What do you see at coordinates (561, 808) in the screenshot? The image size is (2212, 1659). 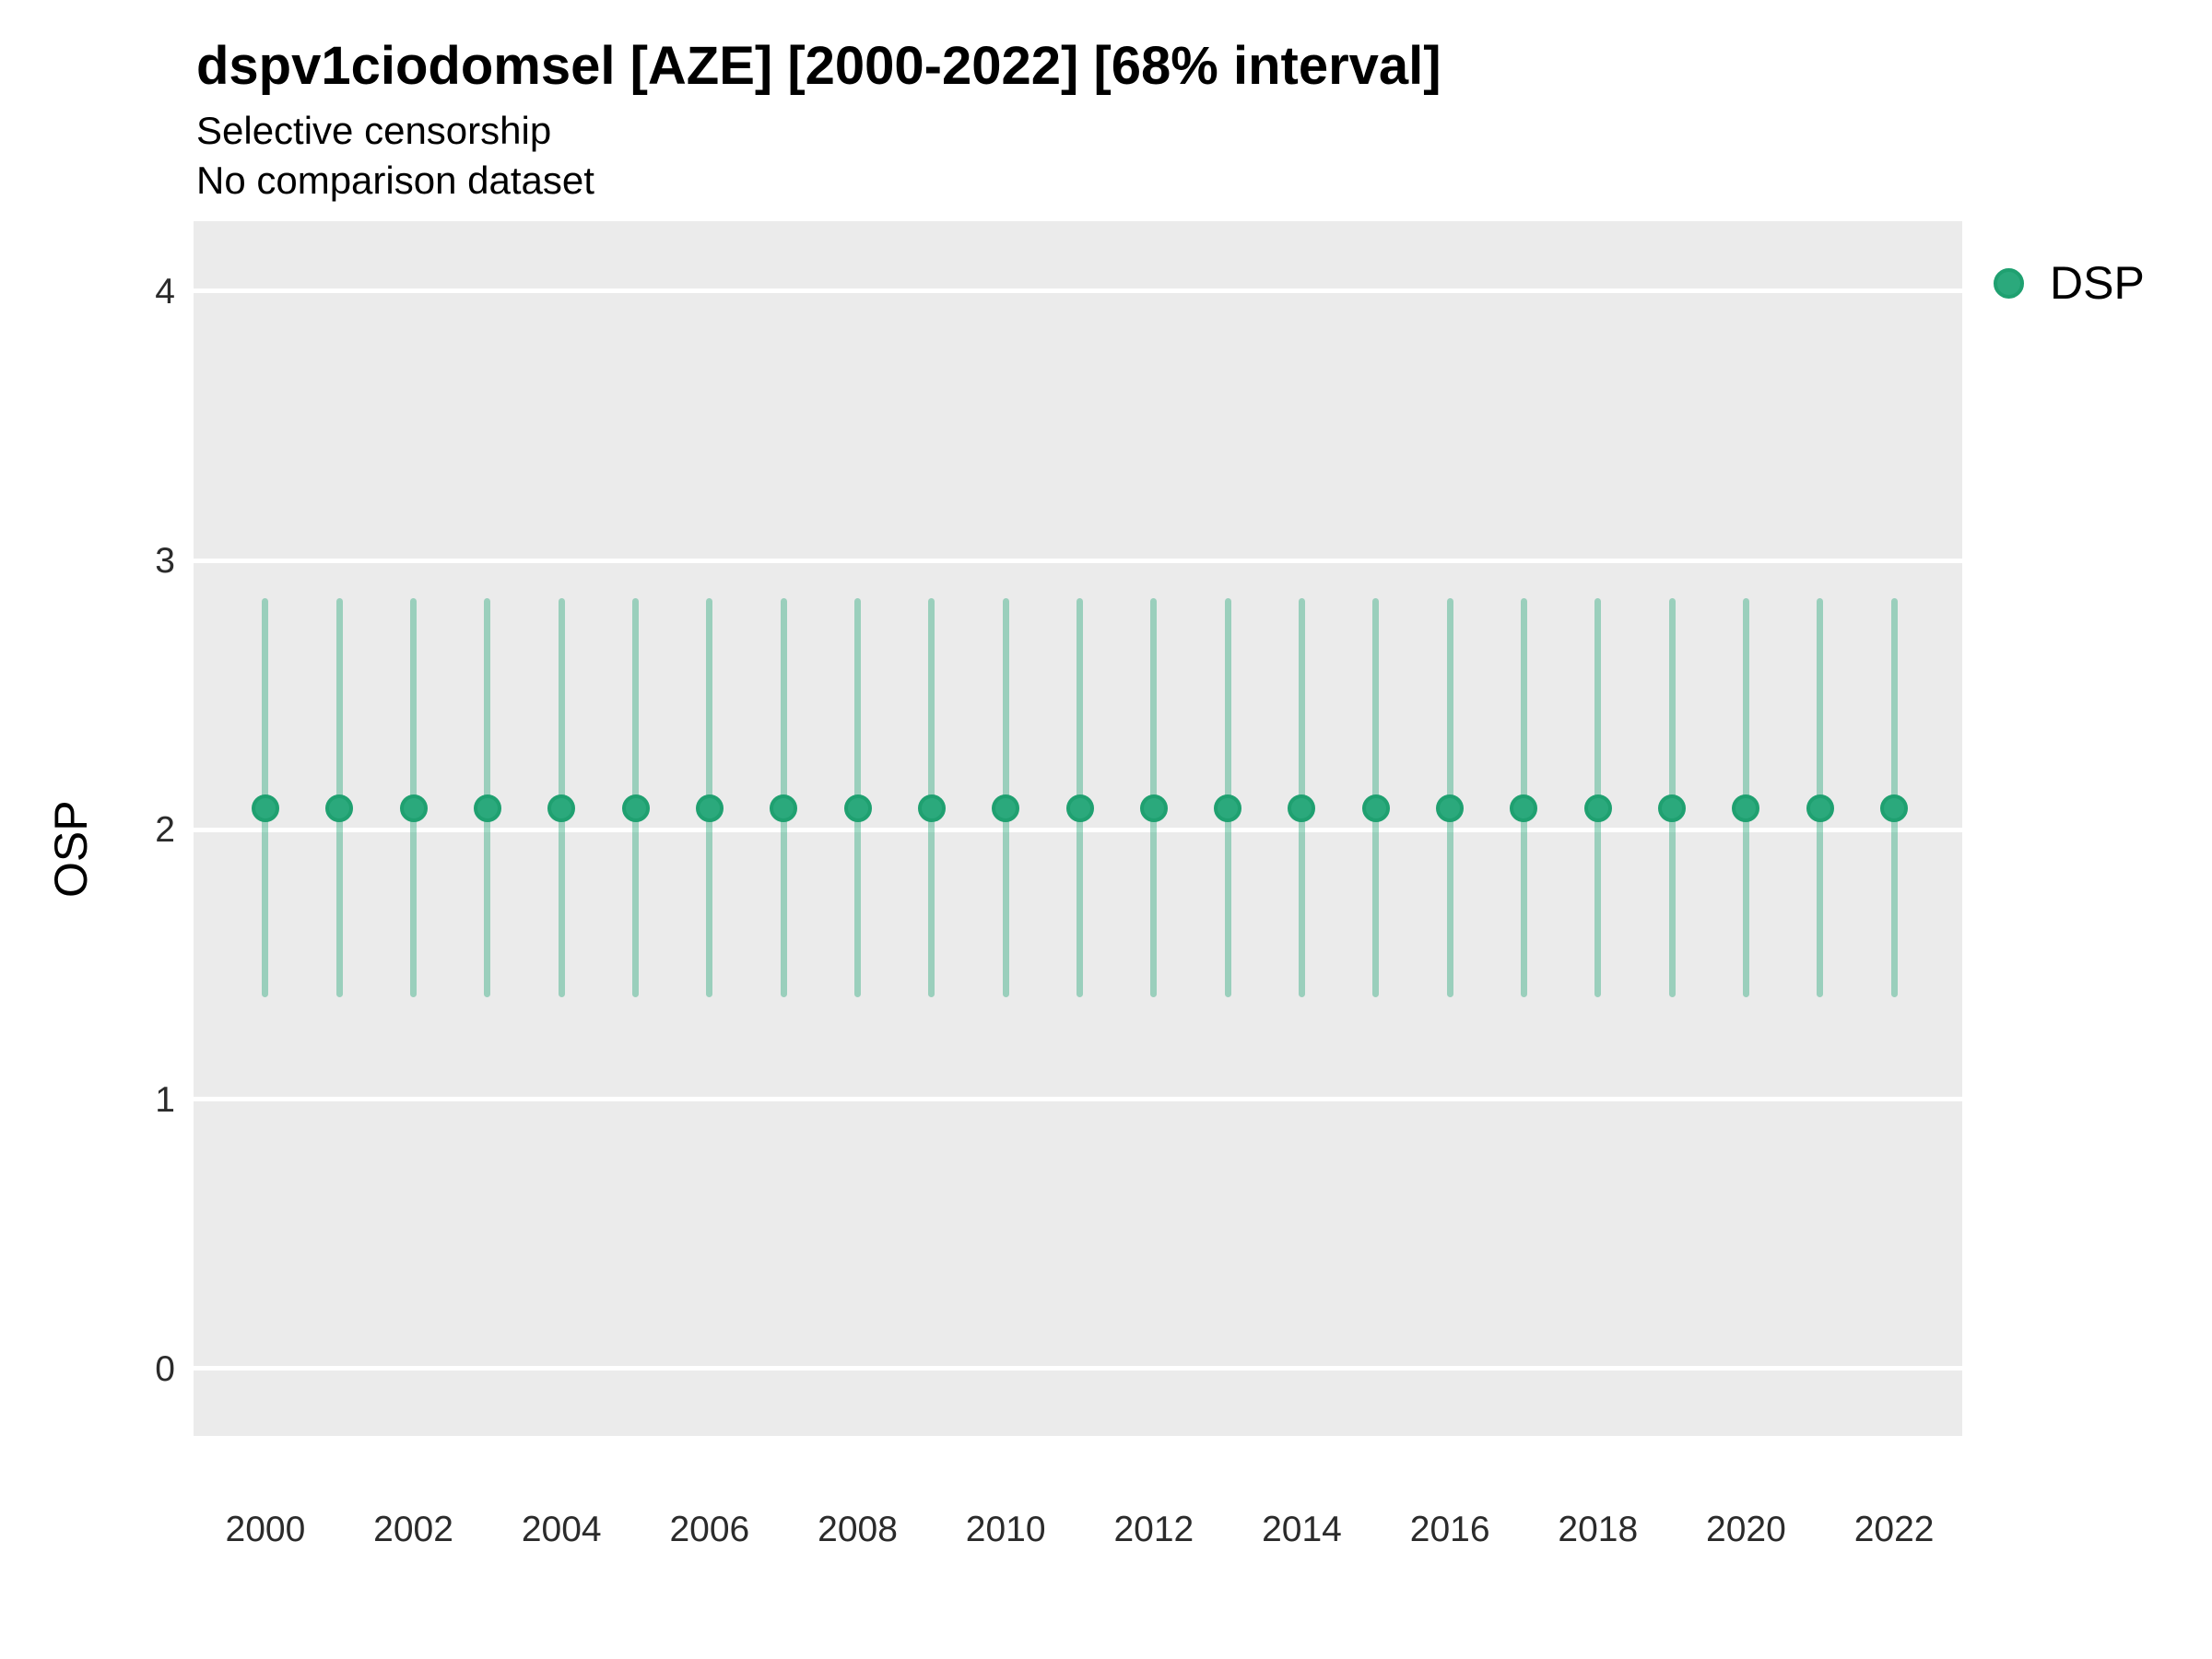 I see `data-point-2004` at bounding box center [561, 808].